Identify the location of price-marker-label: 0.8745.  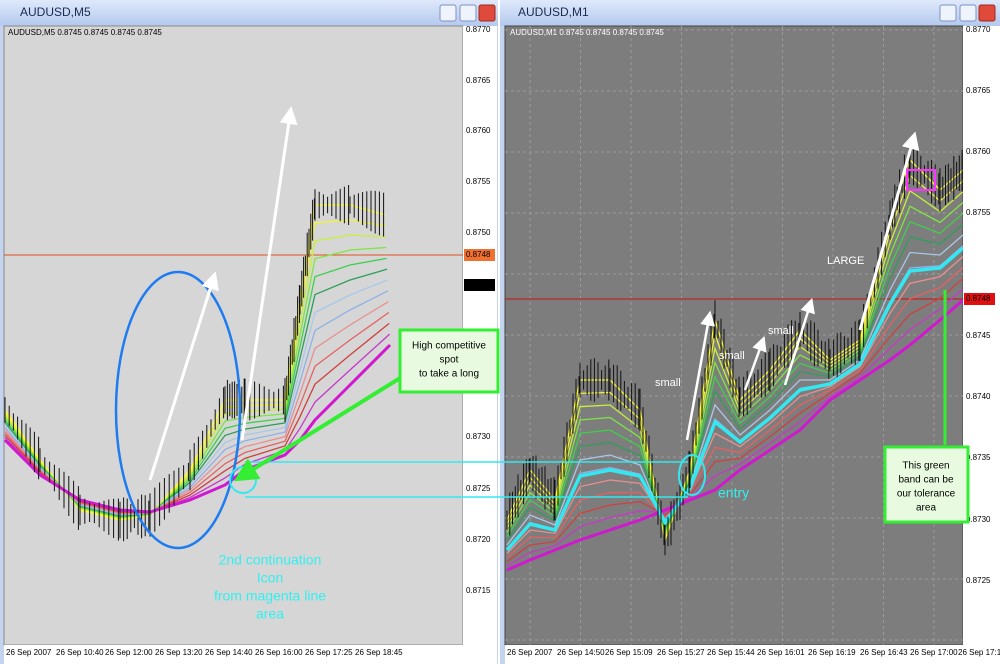
(478, 284).